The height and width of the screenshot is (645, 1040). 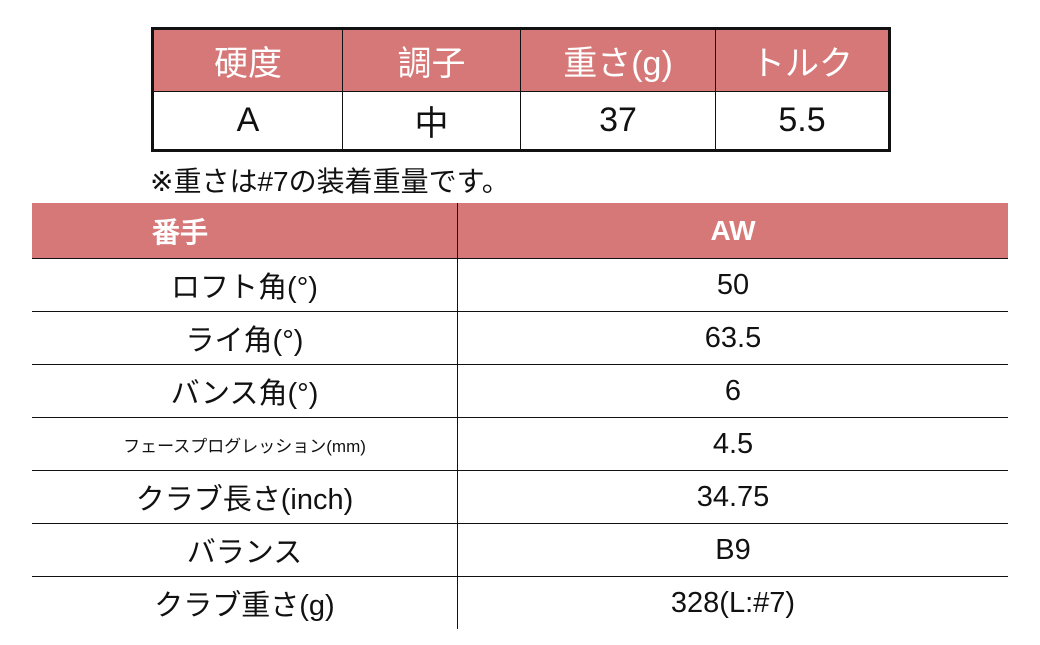 What do you see at coordinates (732, 391) in the screenshot?
I see `row-value: 6` at bounding box center [732, 391].